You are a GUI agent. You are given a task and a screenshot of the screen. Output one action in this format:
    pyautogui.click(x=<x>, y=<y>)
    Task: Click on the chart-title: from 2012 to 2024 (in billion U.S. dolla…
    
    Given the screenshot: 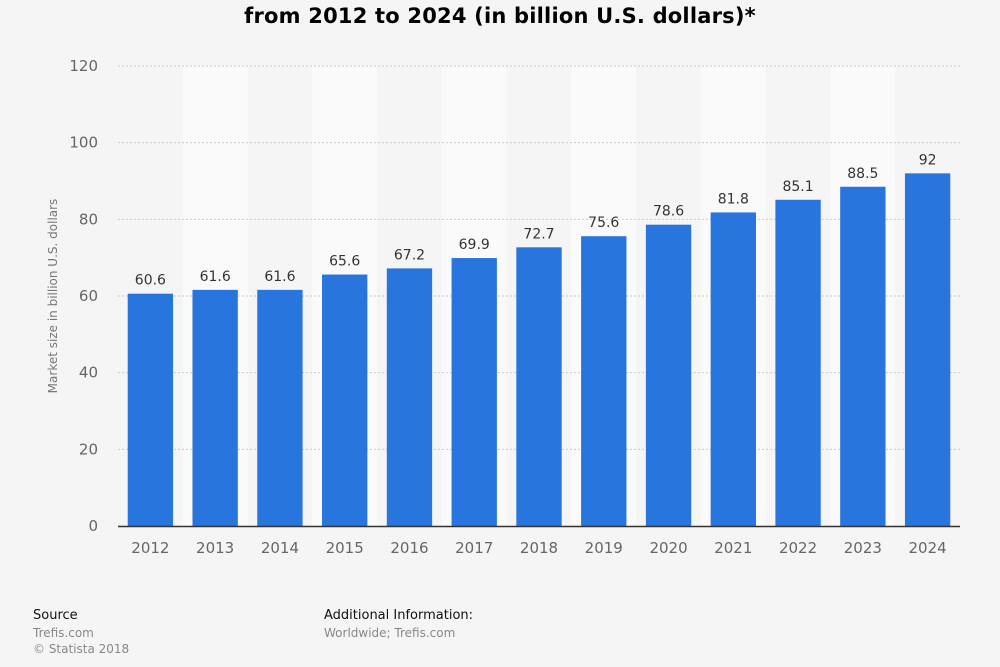 What is the action you would take?
    pyautogui.click(x=500, y=16)
    